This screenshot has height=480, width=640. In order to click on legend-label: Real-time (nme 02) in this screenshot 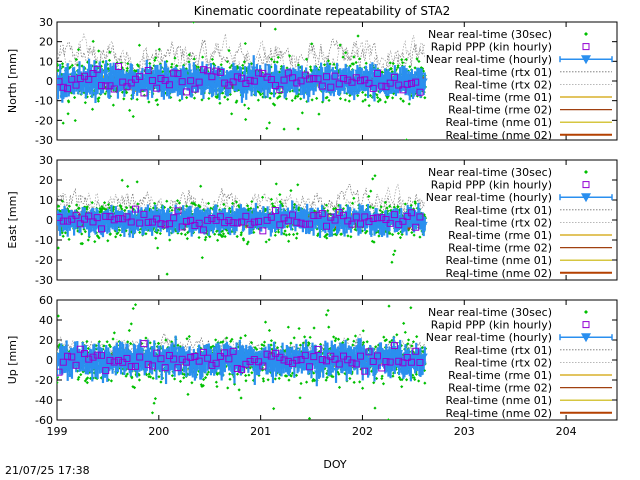, I will do `click(498, 273)`.